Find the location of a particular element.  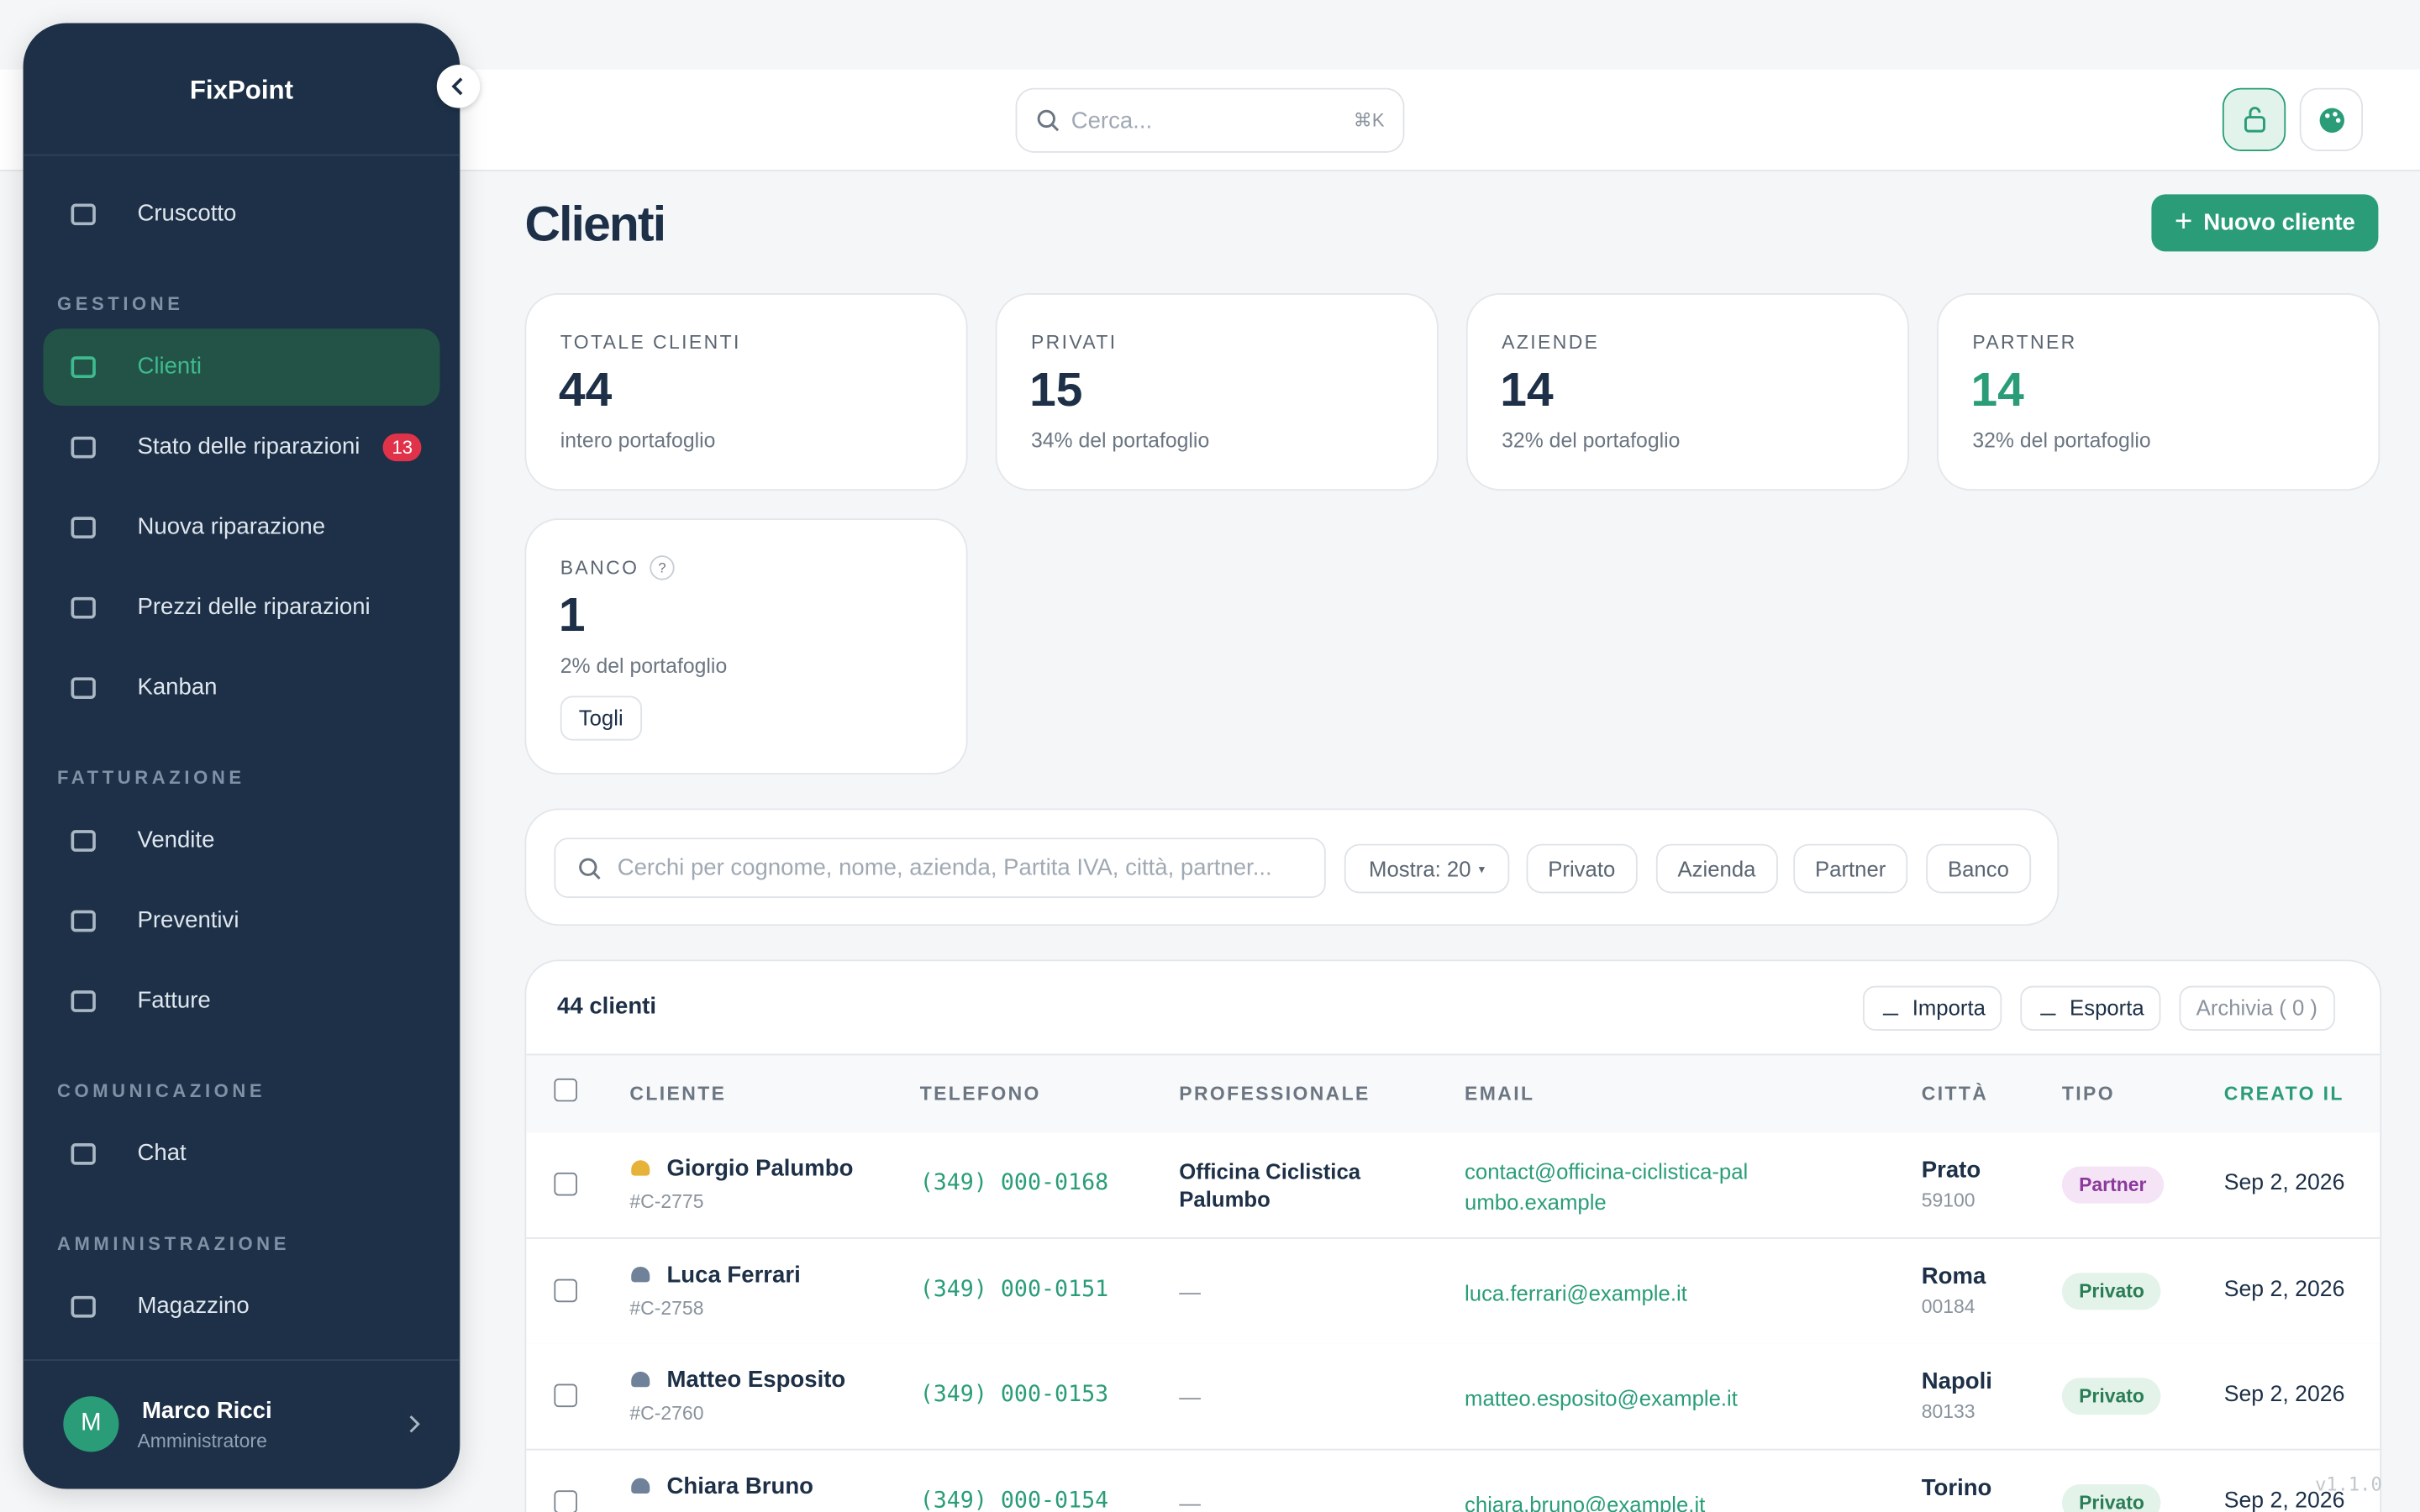

page-size-label: Mostra: 20 is located at coordinates (1420, 868).